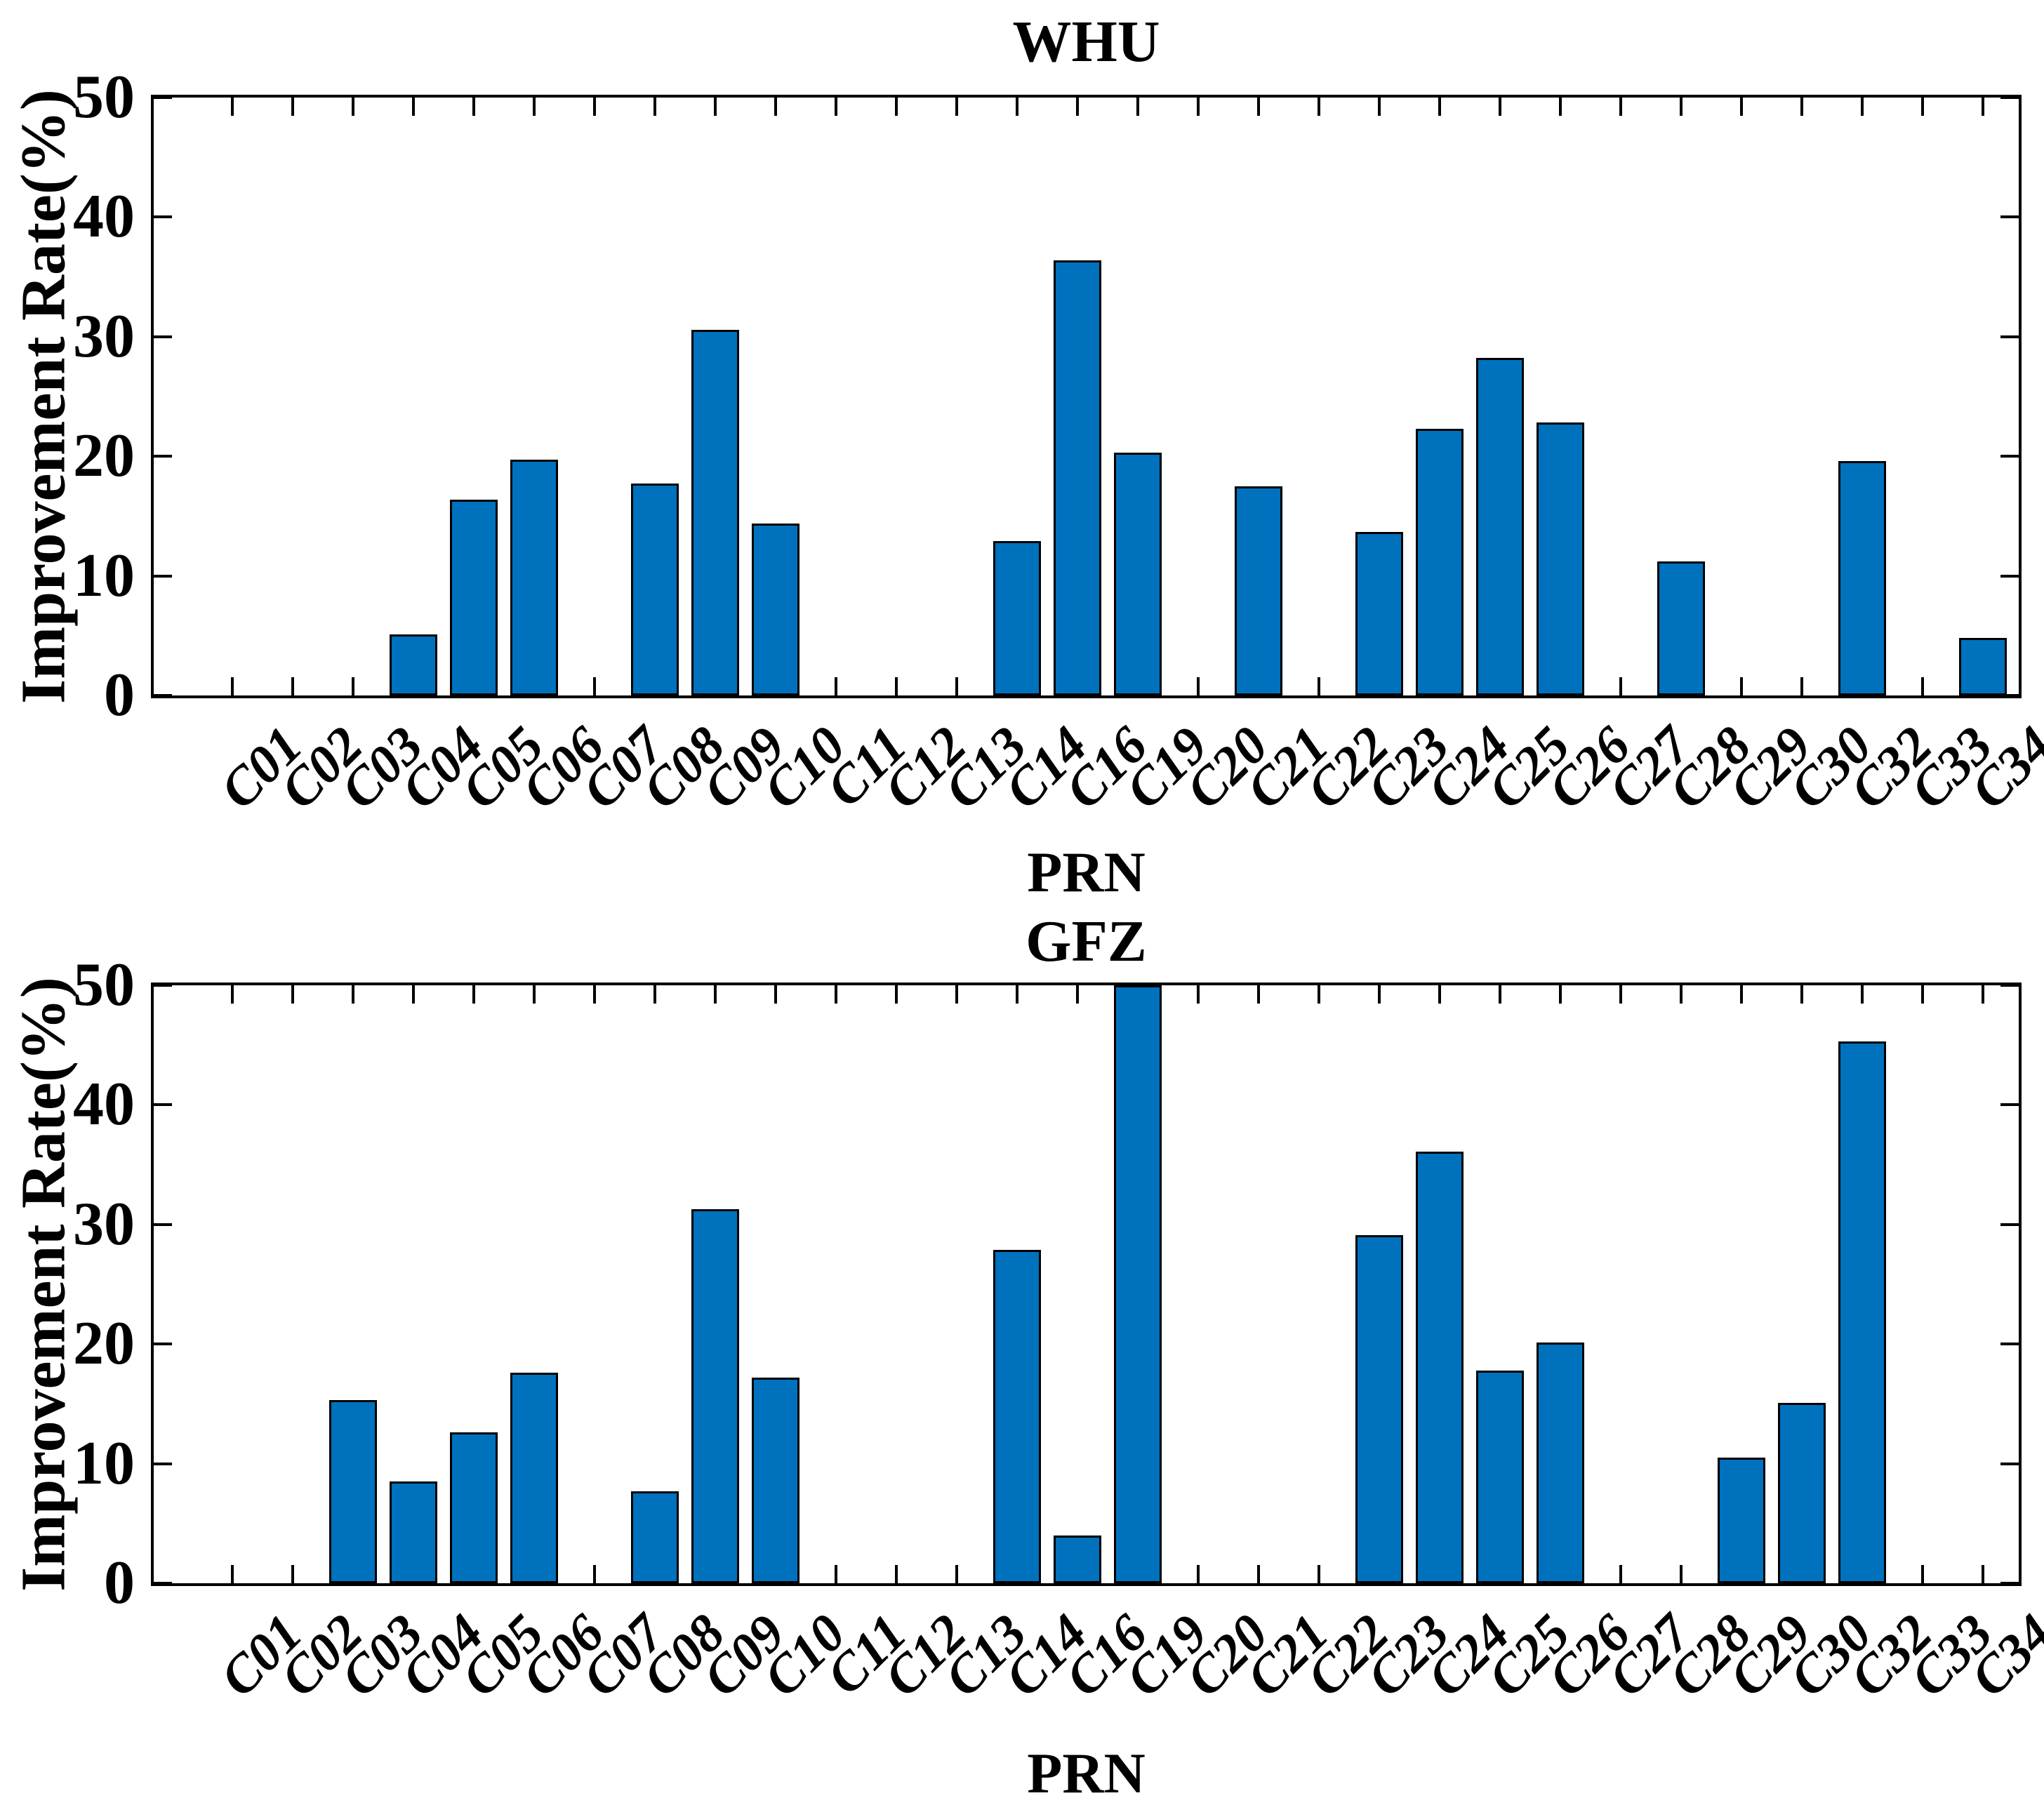  What do you see at coordinates (1379, 613) in the screenshot?
I see `bar-C23` at bounding box center [1379, 613].